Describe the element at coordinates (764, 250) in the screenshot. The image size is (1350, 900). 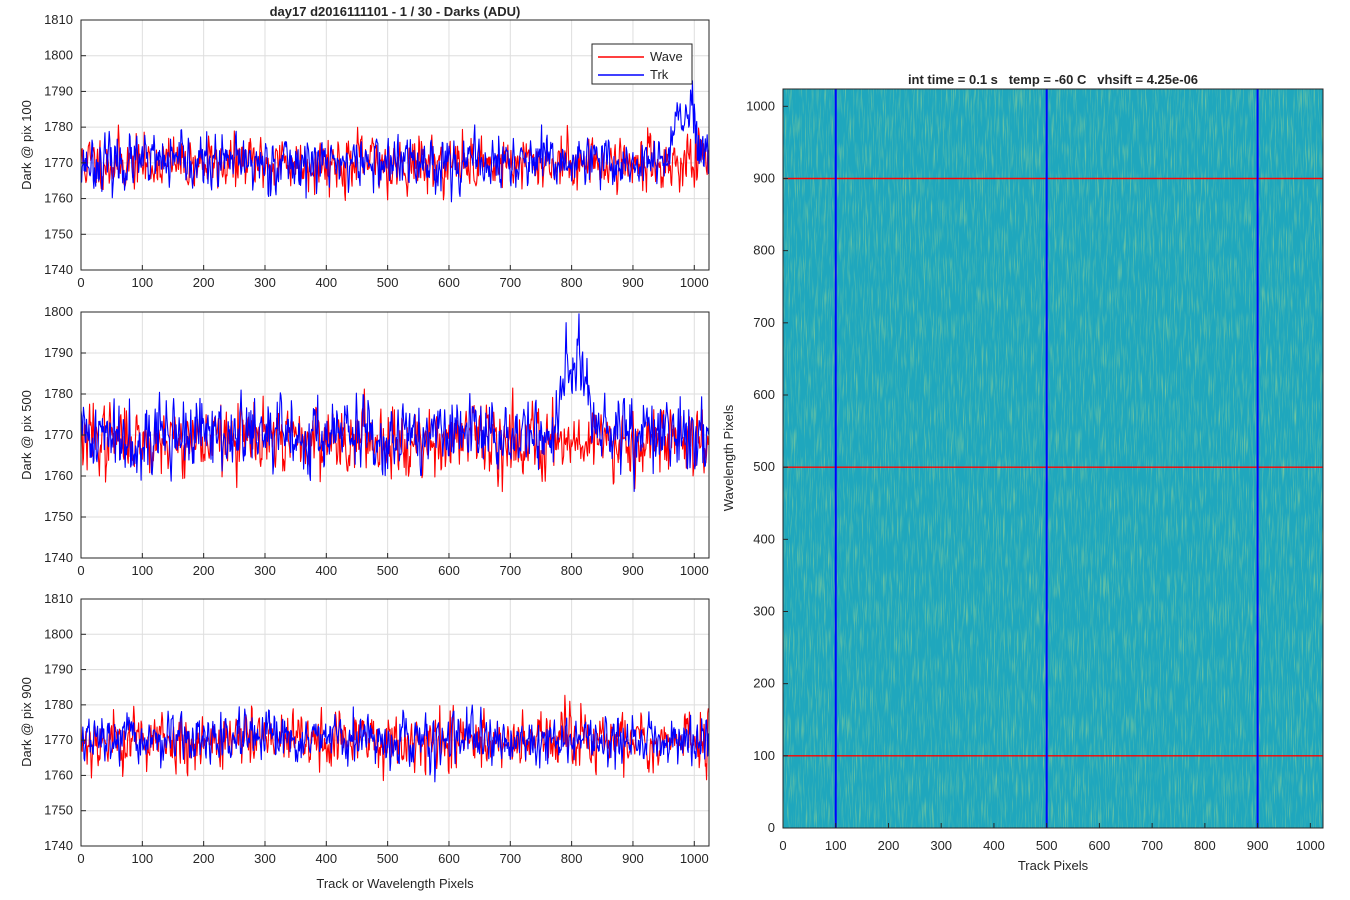
I see `y-tick-label: 800` at that location.